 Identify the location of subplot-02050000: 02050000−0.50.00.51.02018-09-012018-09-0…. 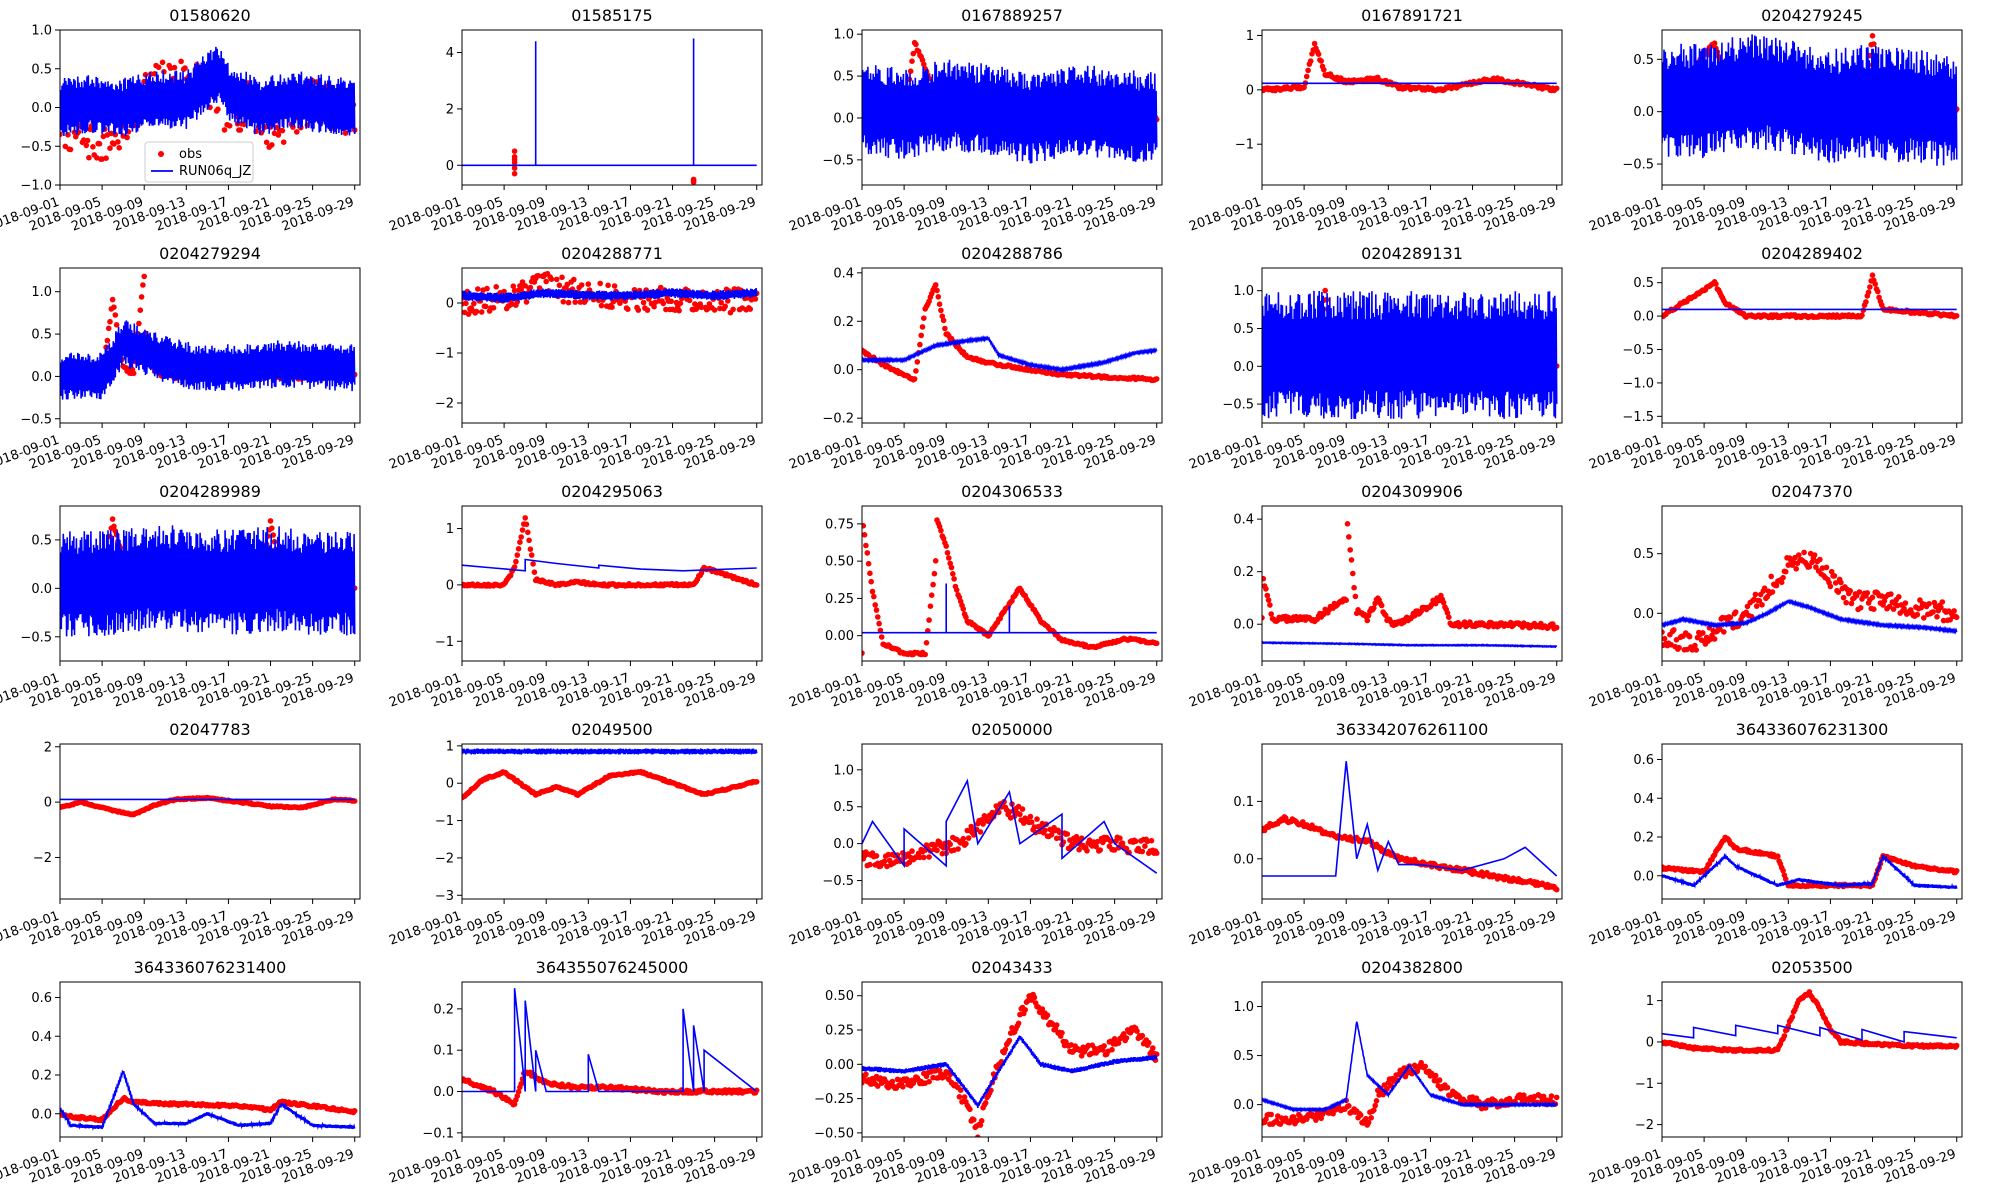
(975, 834).